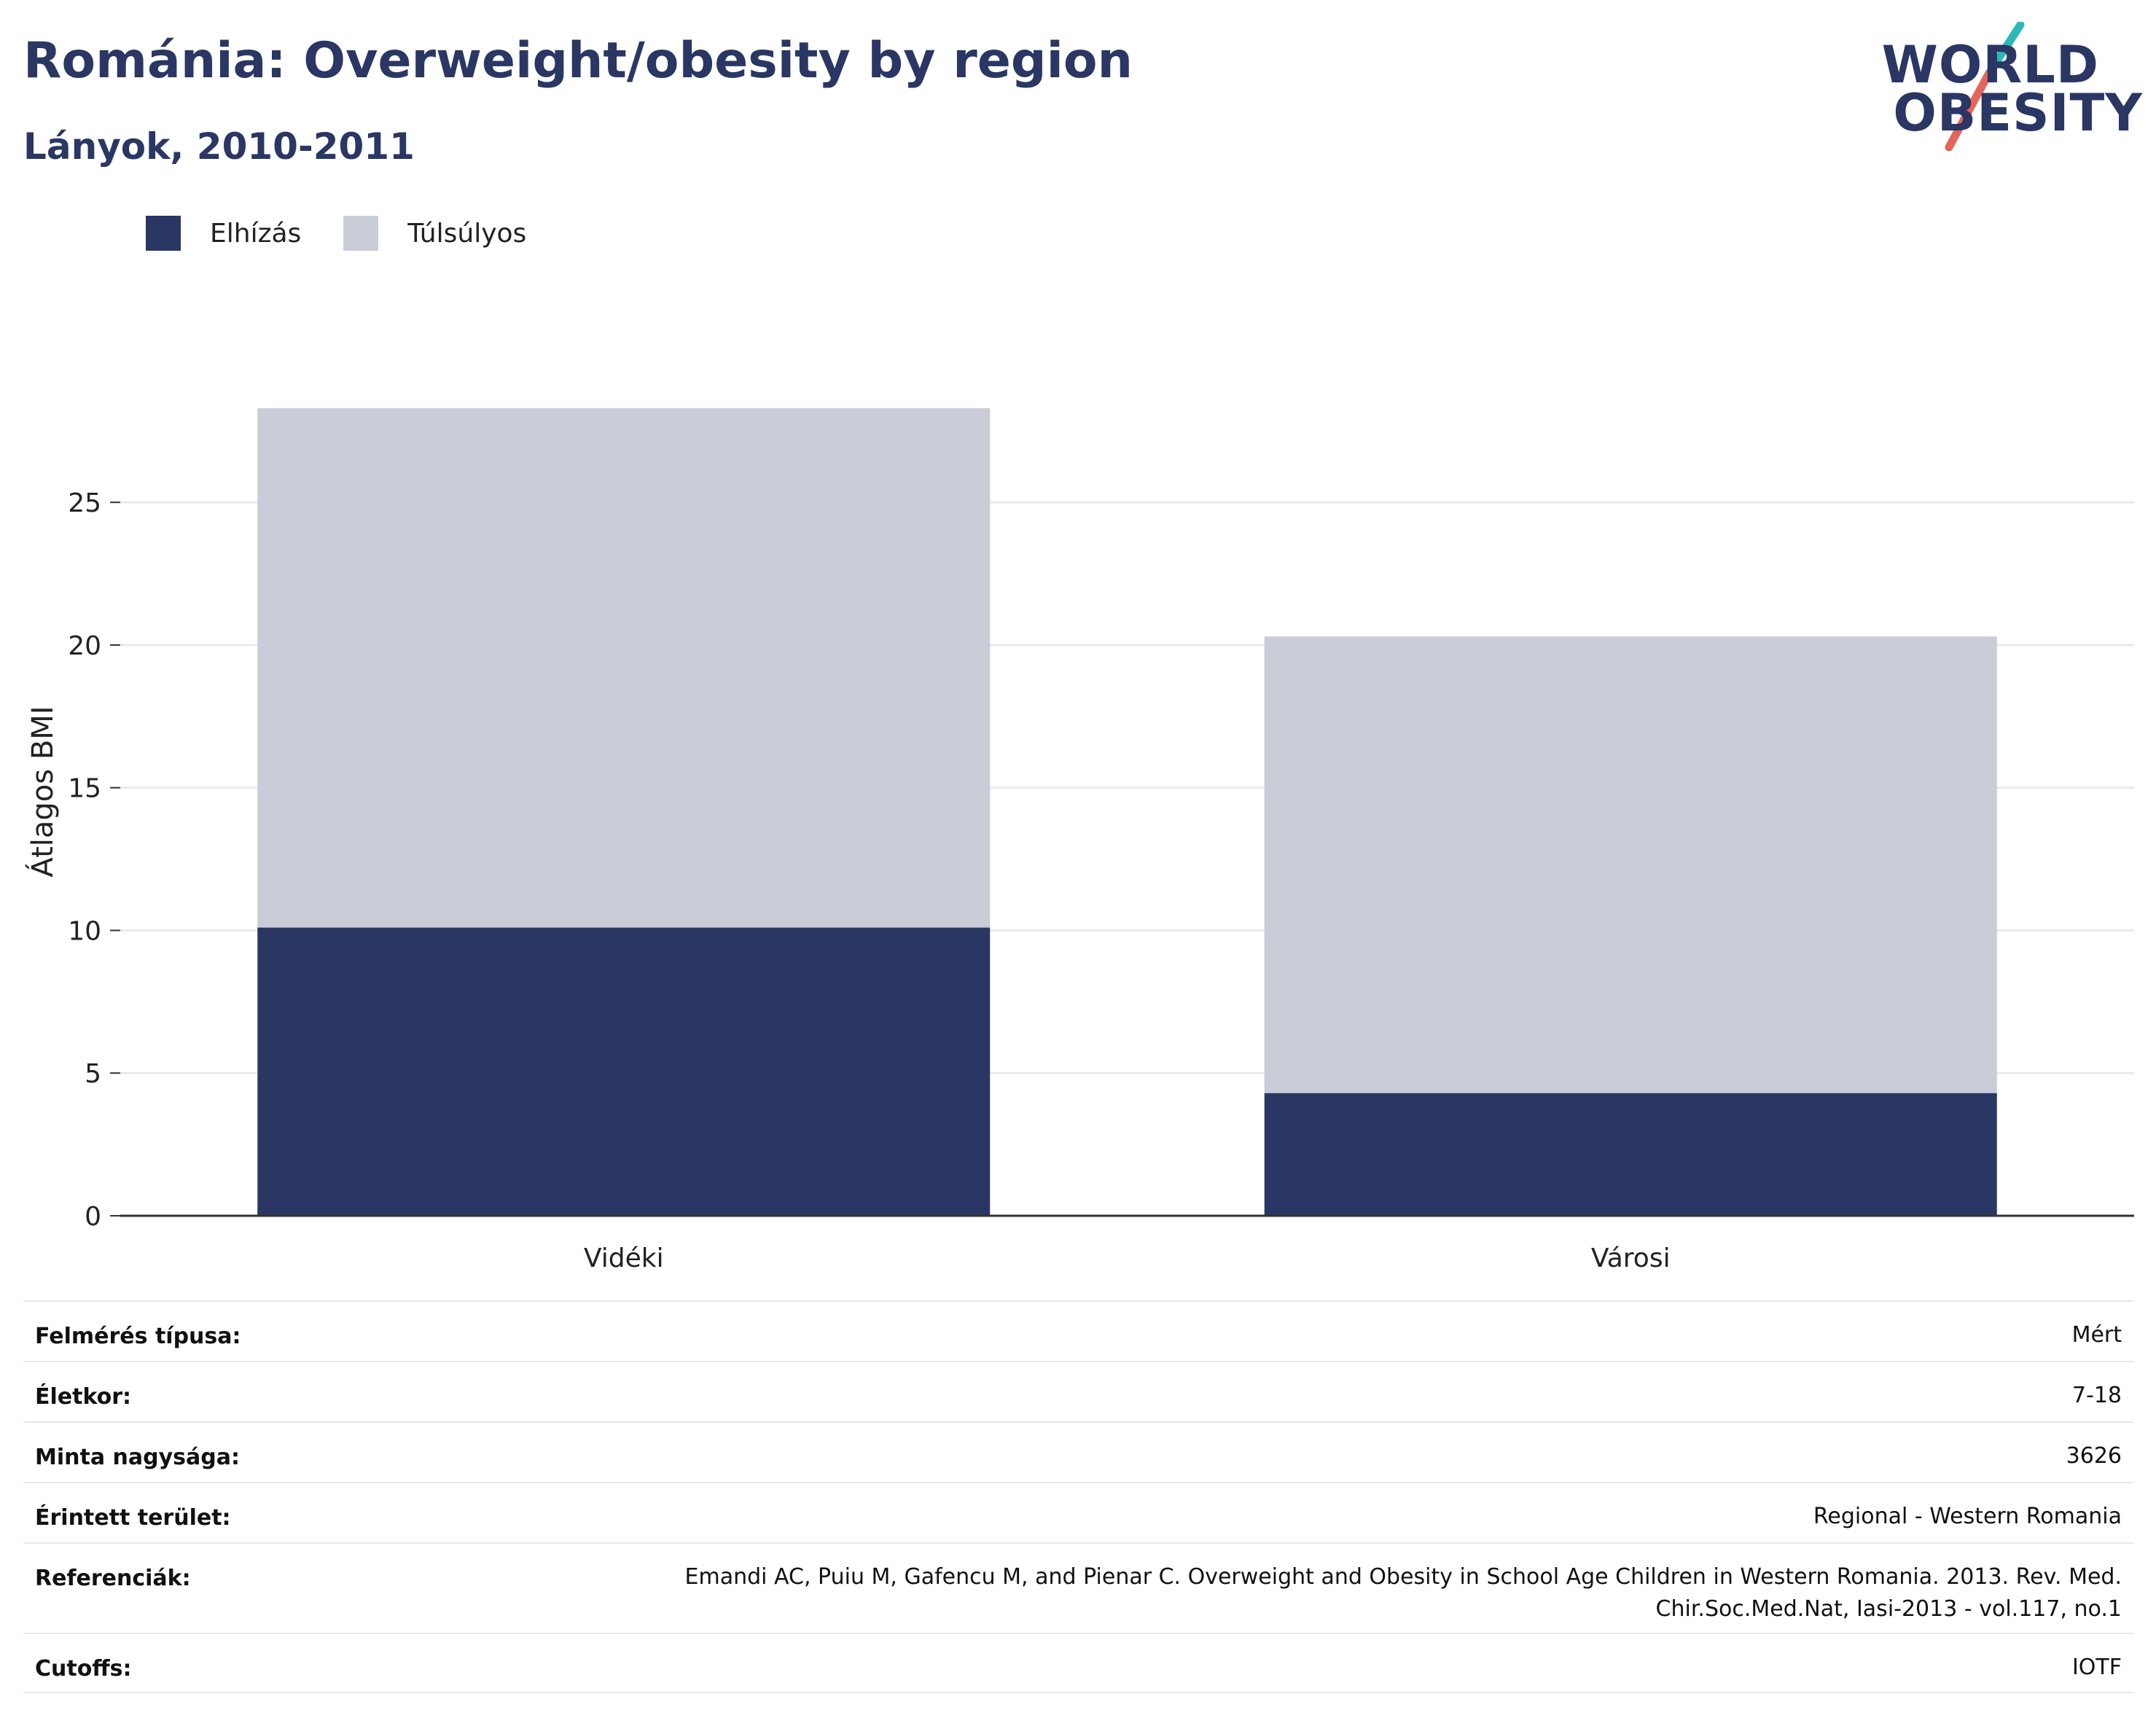  What do you see at coordinates (43, 792) in the screenshot?
I see `y-axis-title: Átlagos BMI` at bounding box center [43, 792].